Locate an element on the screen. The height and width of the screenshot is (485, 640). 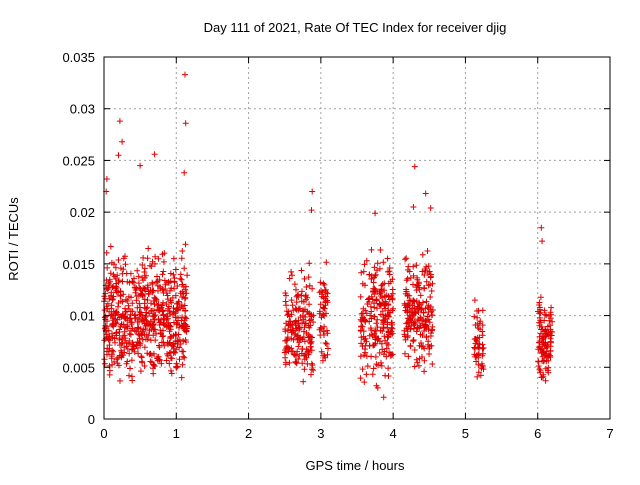
point-cluster-pass-5.2h is located at coordinates (479, 338).